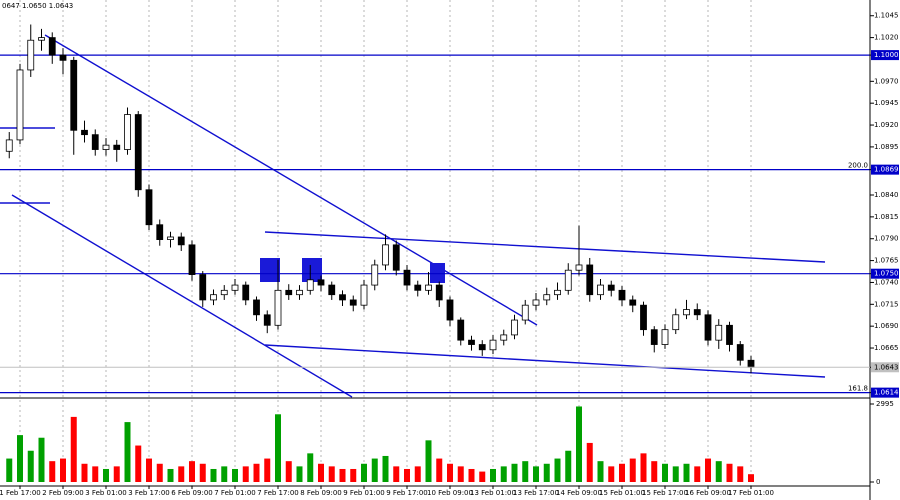 The width and height of the screenshot is (900, 500). What do you see at coordinates (858, 389) in the screenshot?
I see `level-note: 161.8` at bounding box center [858, 389].